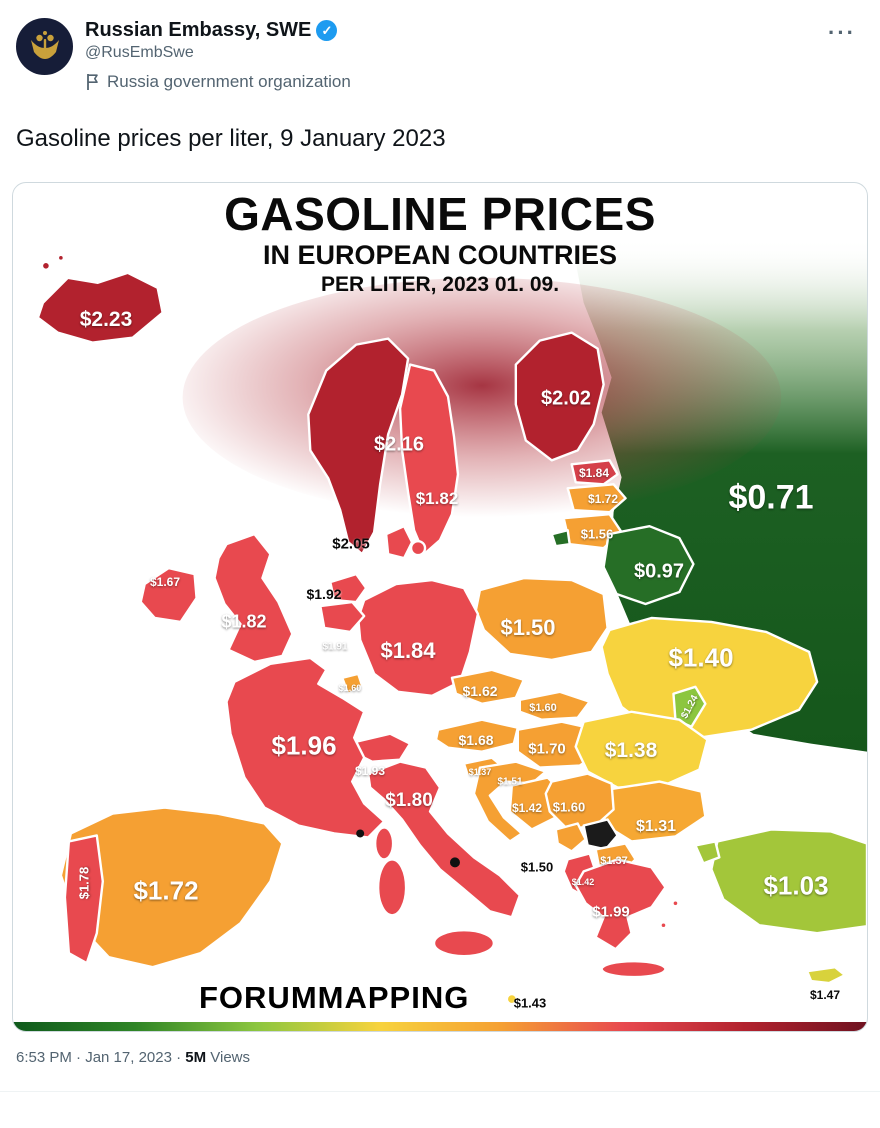 This screenshot has height=1128, width=880. I want to click on country-finland, so click(559, 396).